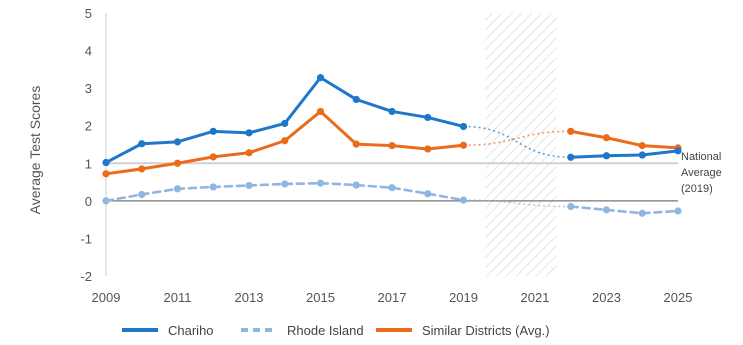 The height and width of the screenshot is (345, 743). What do you see at coordinates (35, 150) in the screenshot?
I see `y-axis-label: Average Test Scores` at bounding box center [35, 150].